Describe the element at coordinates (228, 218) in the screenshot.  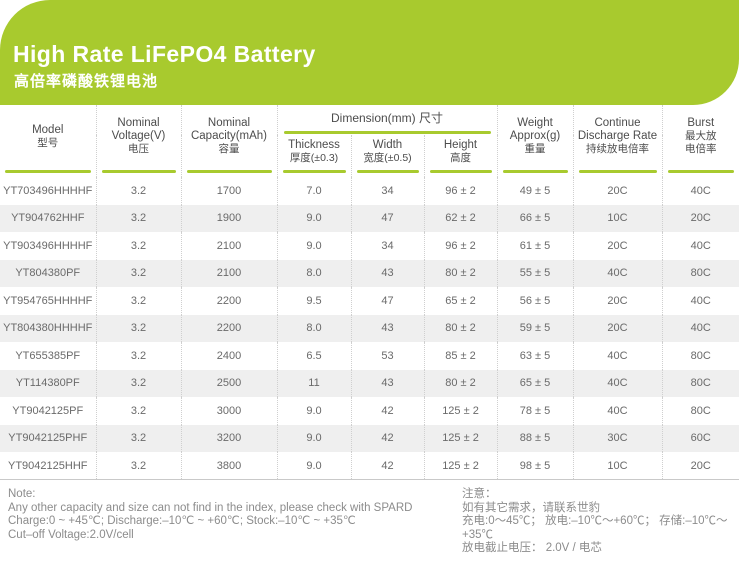
I see `cell-capacity: 1900` at that location.